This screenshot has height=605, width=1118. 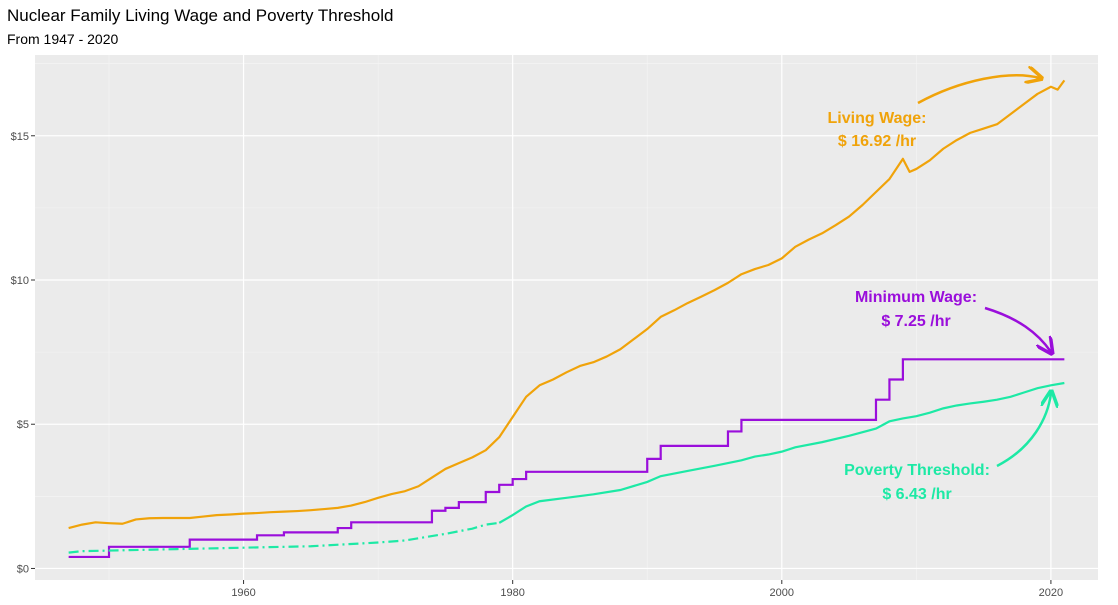 What do you see at coordinates (917, 470) in the screenshot?
I see `poverty-threshold-label: Poverty Threshold:` at bounding box center [917, 470].